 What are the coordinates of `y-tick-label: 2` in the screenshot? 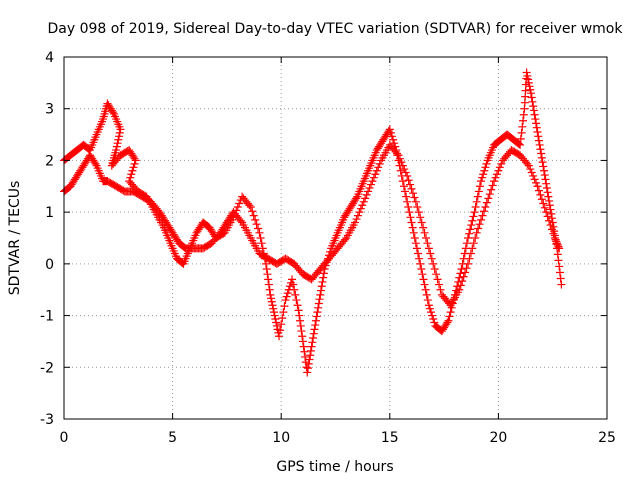 It's located at (49, 161).